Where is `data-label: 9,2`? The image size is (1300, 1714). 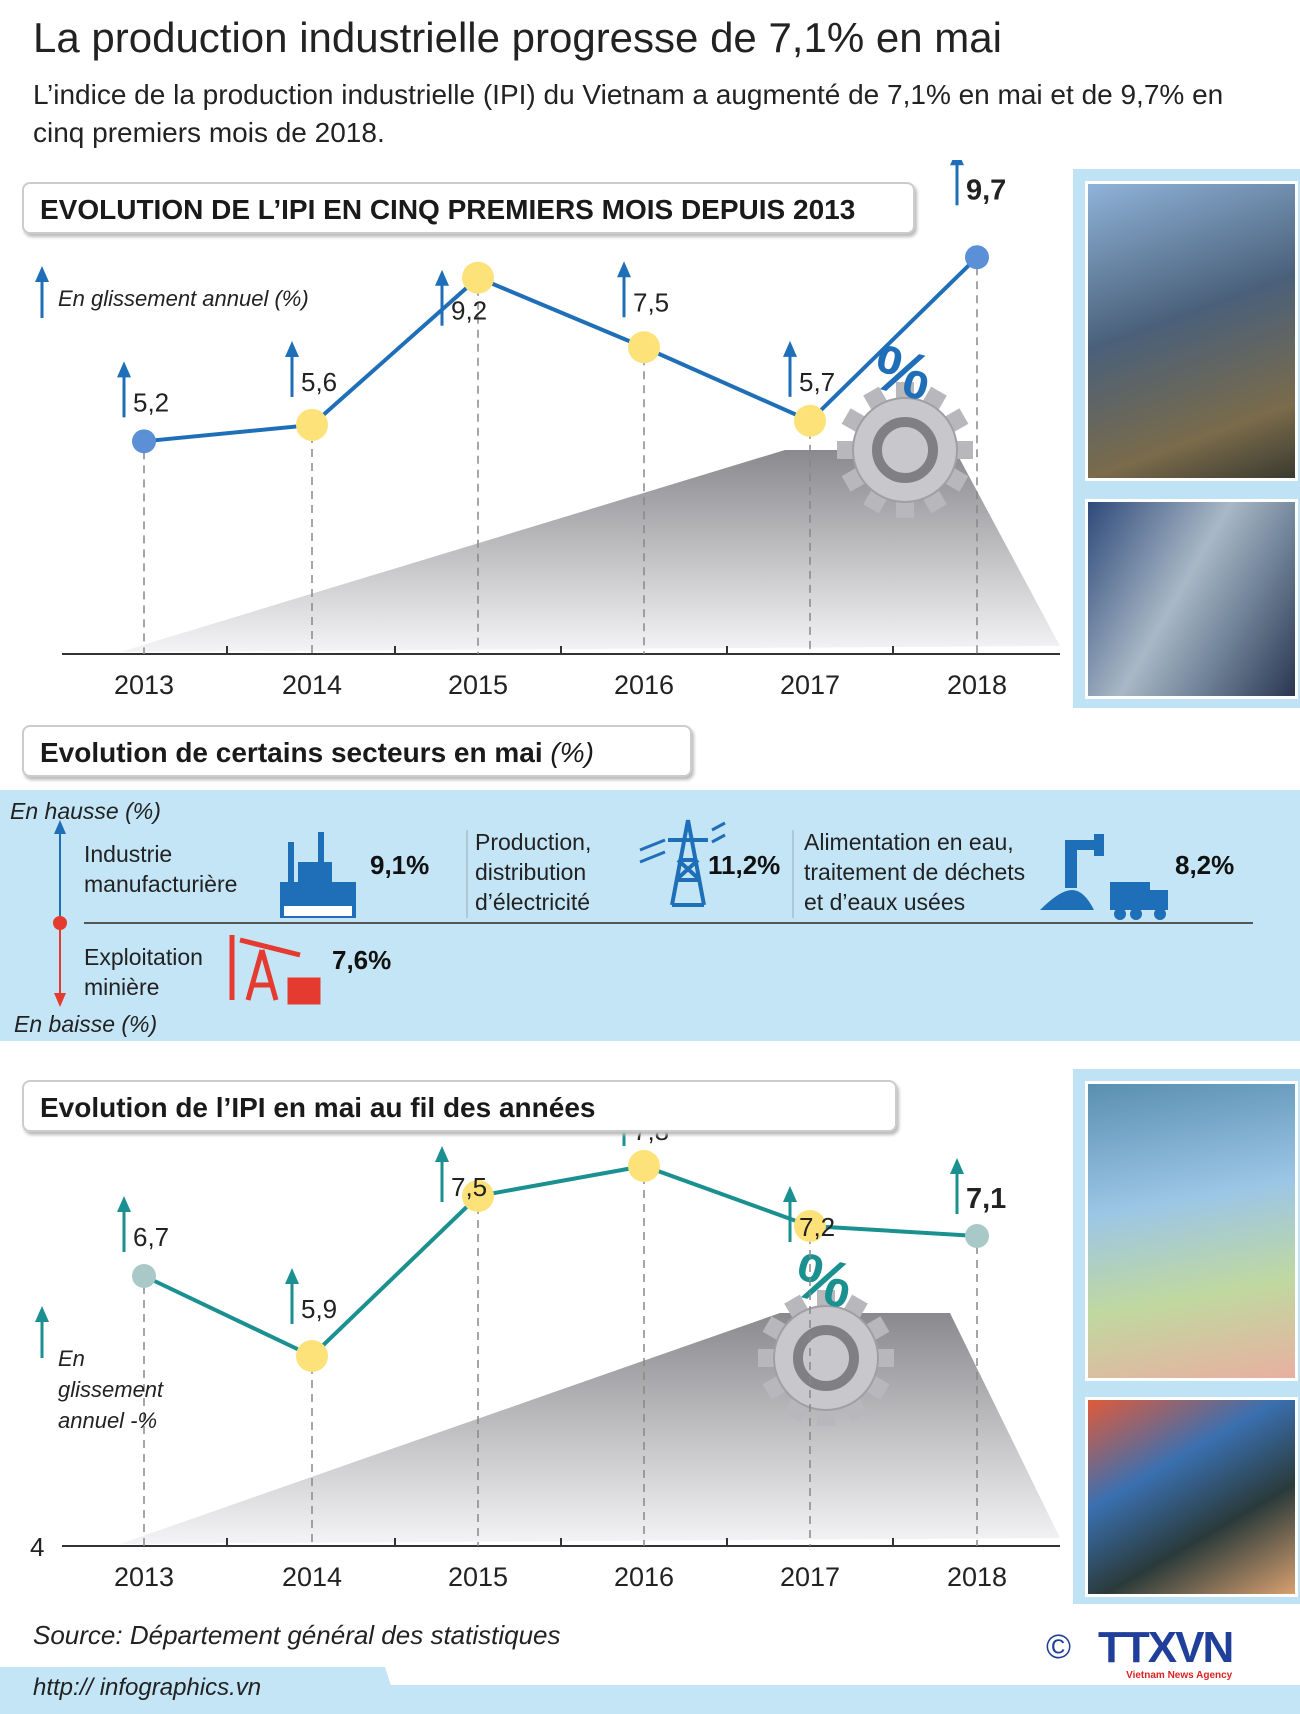
data-label: 9,2 is located at coordinates (469, 311).